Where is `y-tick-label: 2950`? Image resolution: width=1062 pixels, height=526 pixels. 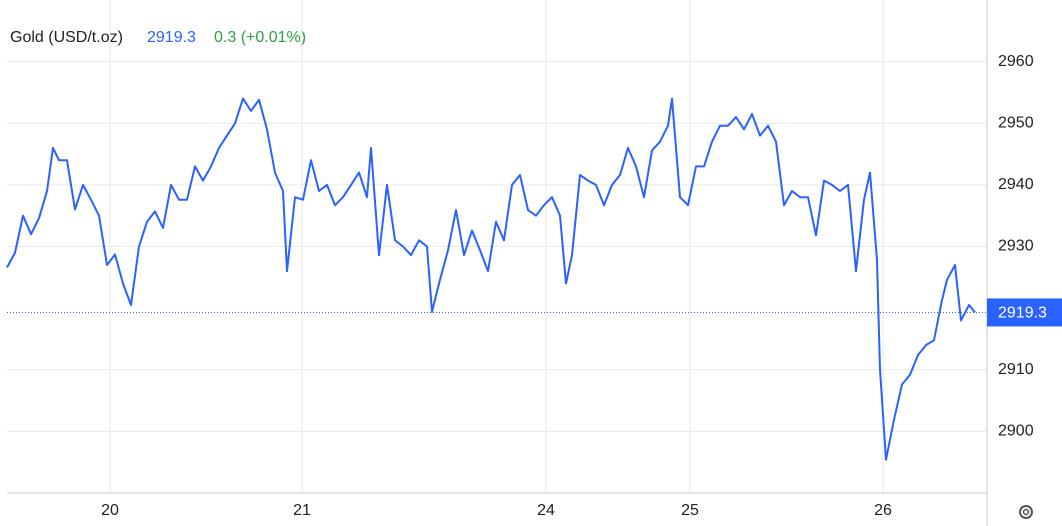
y-tick-label: 2950 is located at coordinates (1016, 122).